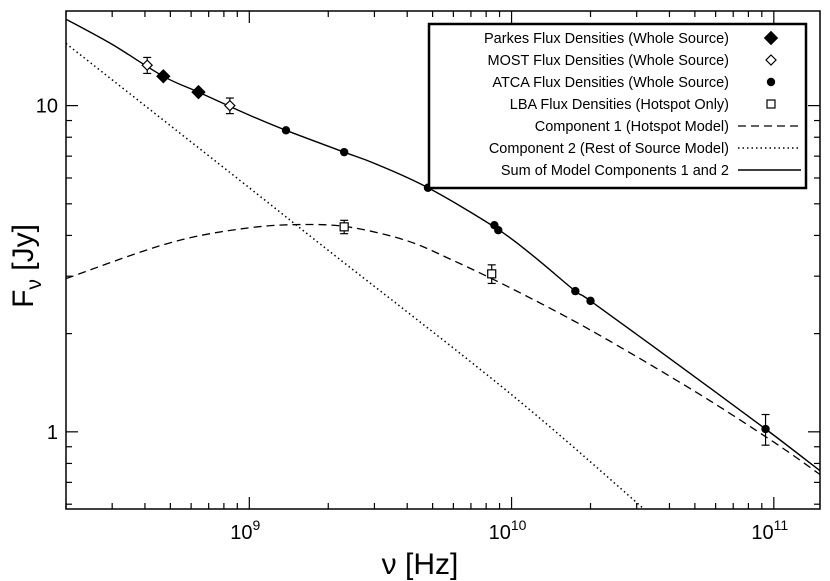  I want to click on legend-label: Component 1 (Hotspot Model), so click(632, 127).